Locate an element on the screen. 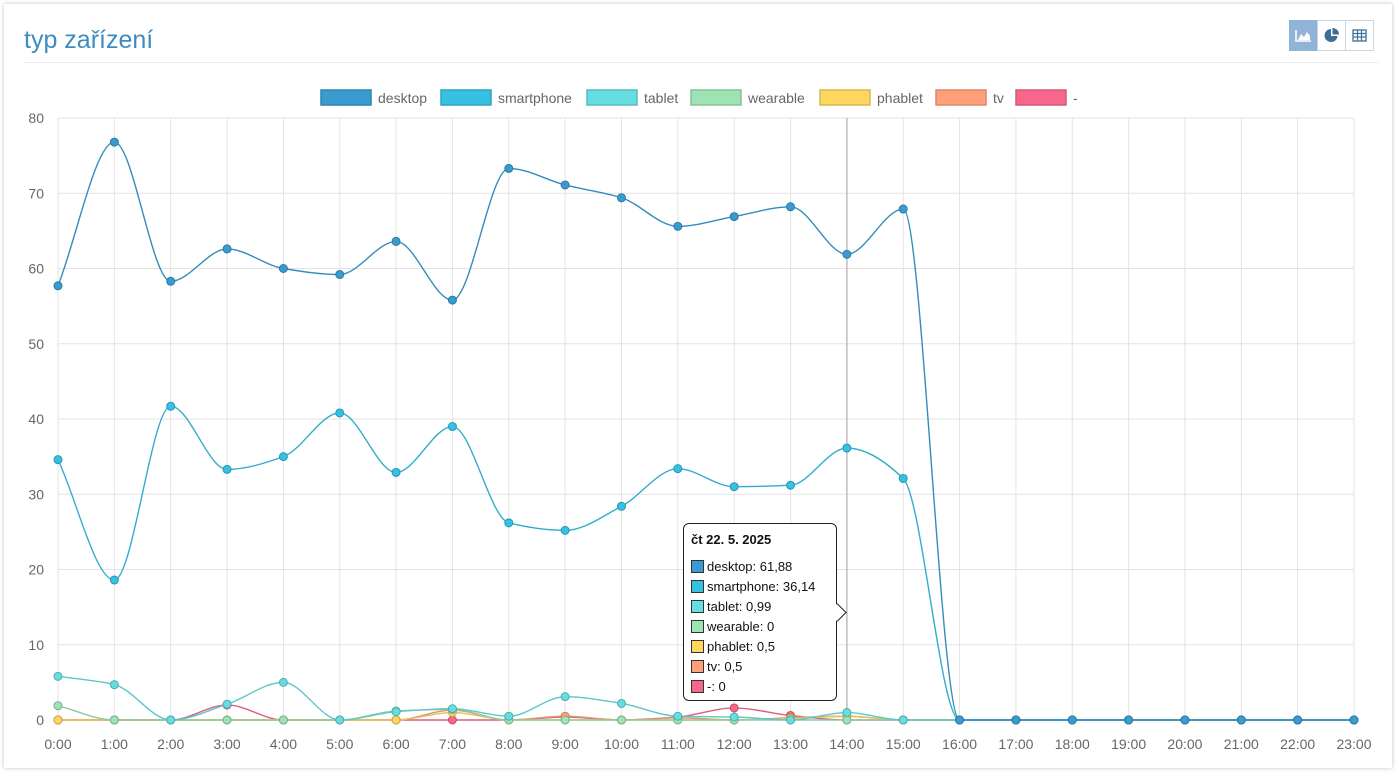 The image size is (1400, 776). tooltip-text: tv: 0,5 is located at coordinates (725, 666).